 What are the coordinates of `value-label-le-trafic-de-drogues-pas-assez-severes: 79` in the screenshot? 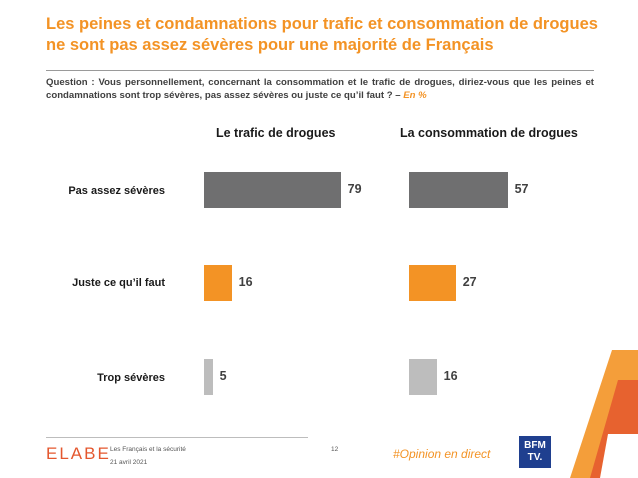 It's located at (354, 189).